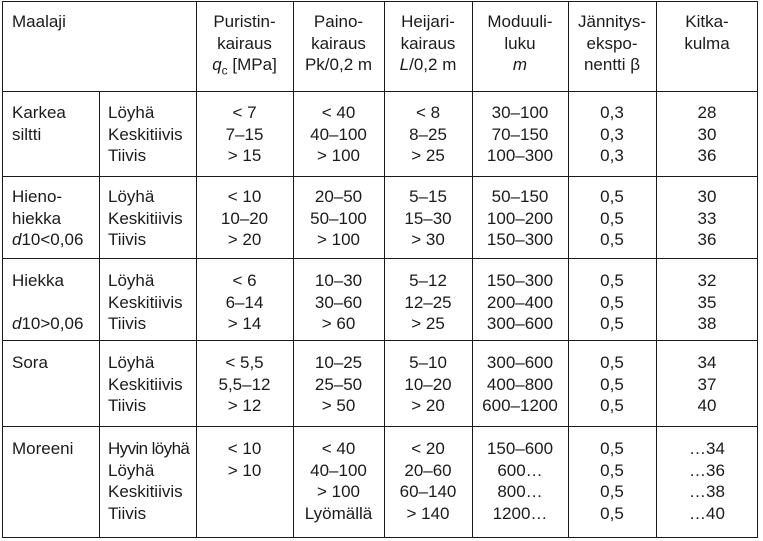 The width and height of the screenshot is (763, 541). What do you see at coordinates (380, 91) in the screenshot?
I see `header-divider` at bounding box center [380, 91].